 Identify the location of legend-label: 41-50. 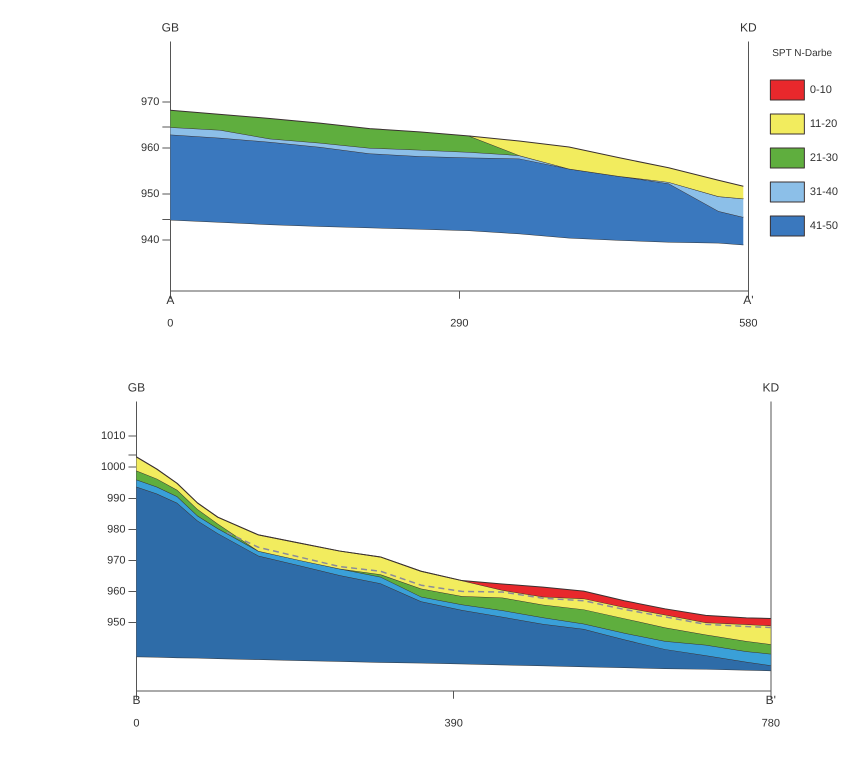
(824, 226).